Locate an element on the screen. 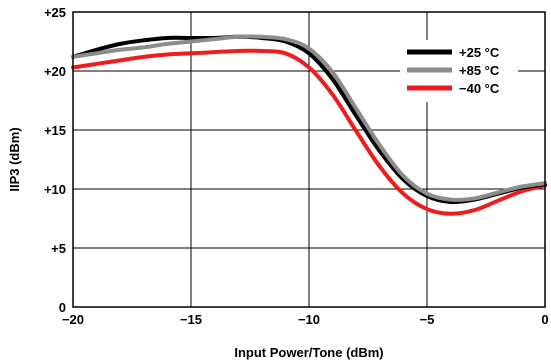 Image resolution: width=551 pixels, height=362 pixels. x-tick-label: −5 is located at coordinates (427, 319).